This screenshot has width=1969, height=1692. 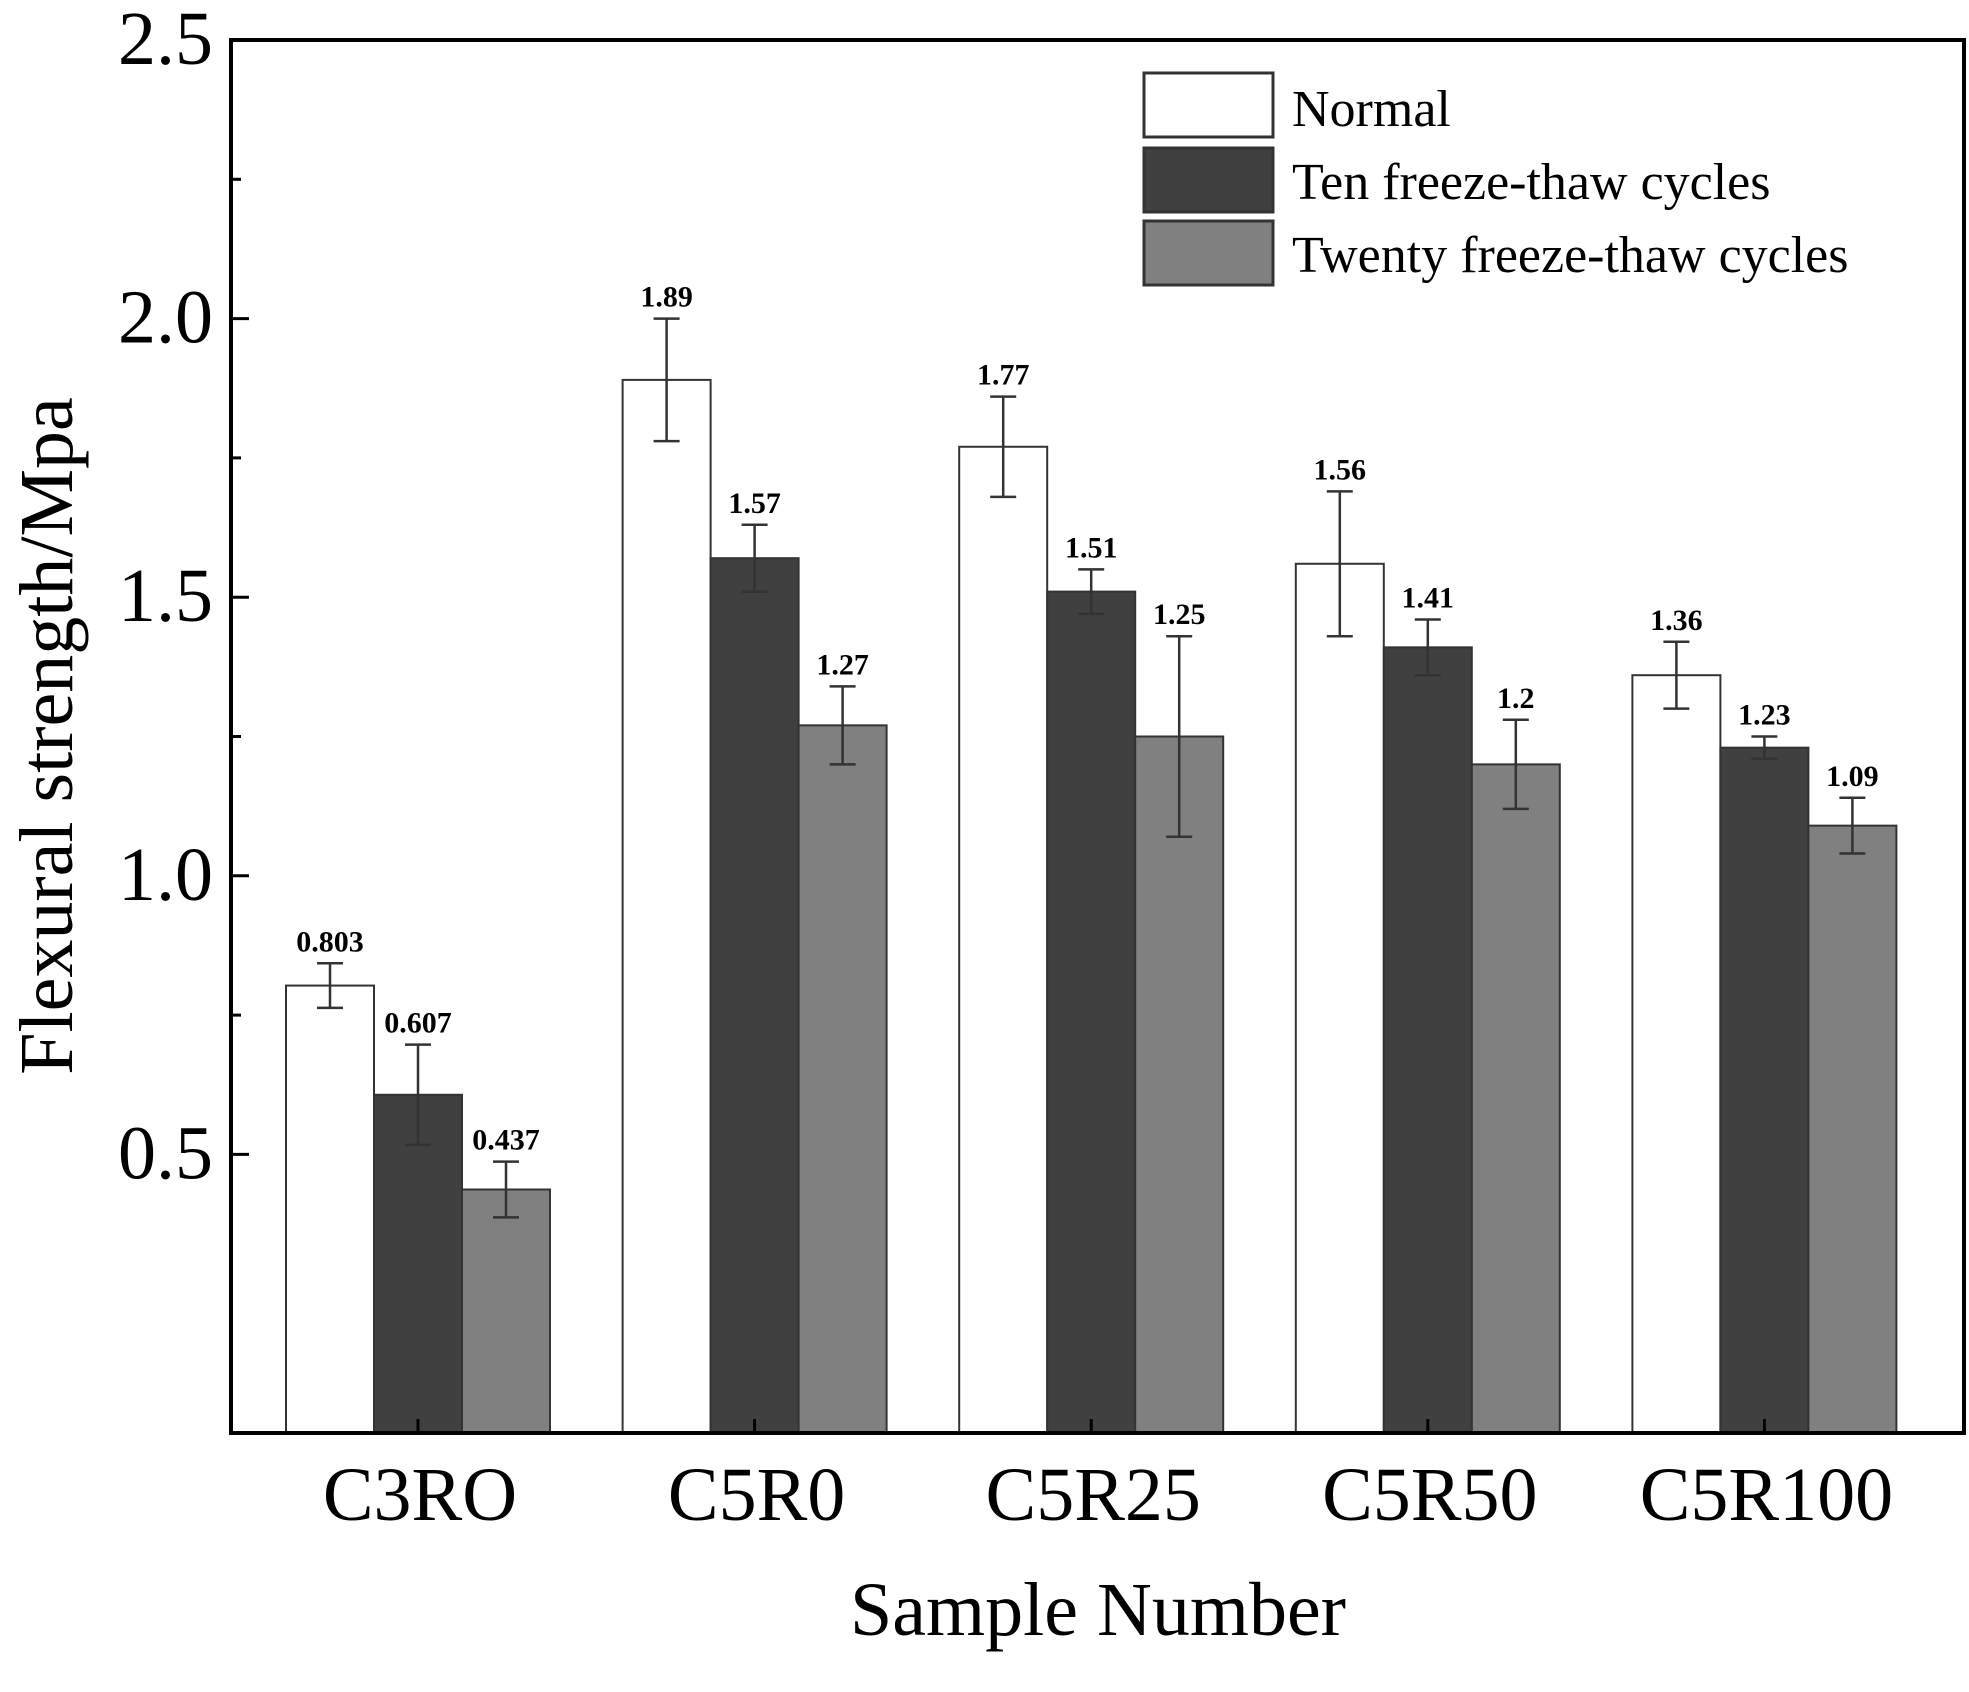 I want to click on y-tick-label: 2.5, so click(x=165, y=40).